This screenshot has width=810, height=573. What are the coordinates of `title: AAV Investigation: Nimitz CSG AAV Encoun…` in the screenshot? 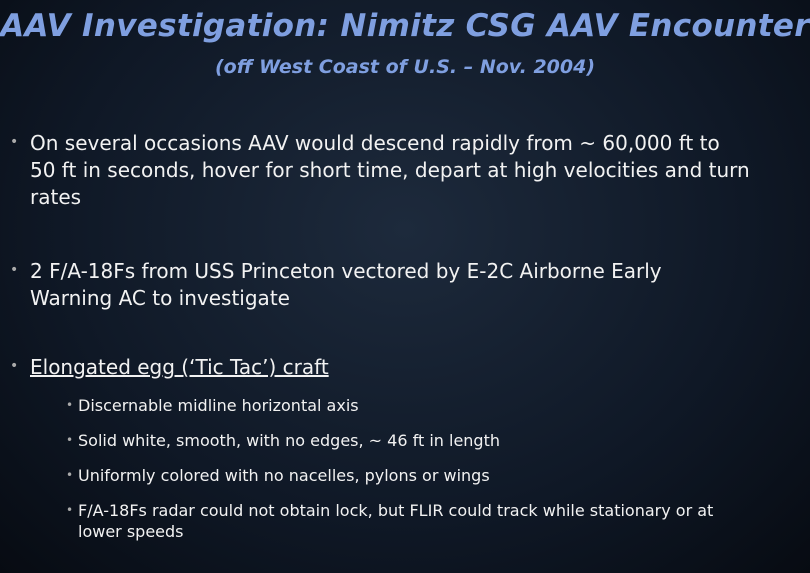 It's located at (405, 26).